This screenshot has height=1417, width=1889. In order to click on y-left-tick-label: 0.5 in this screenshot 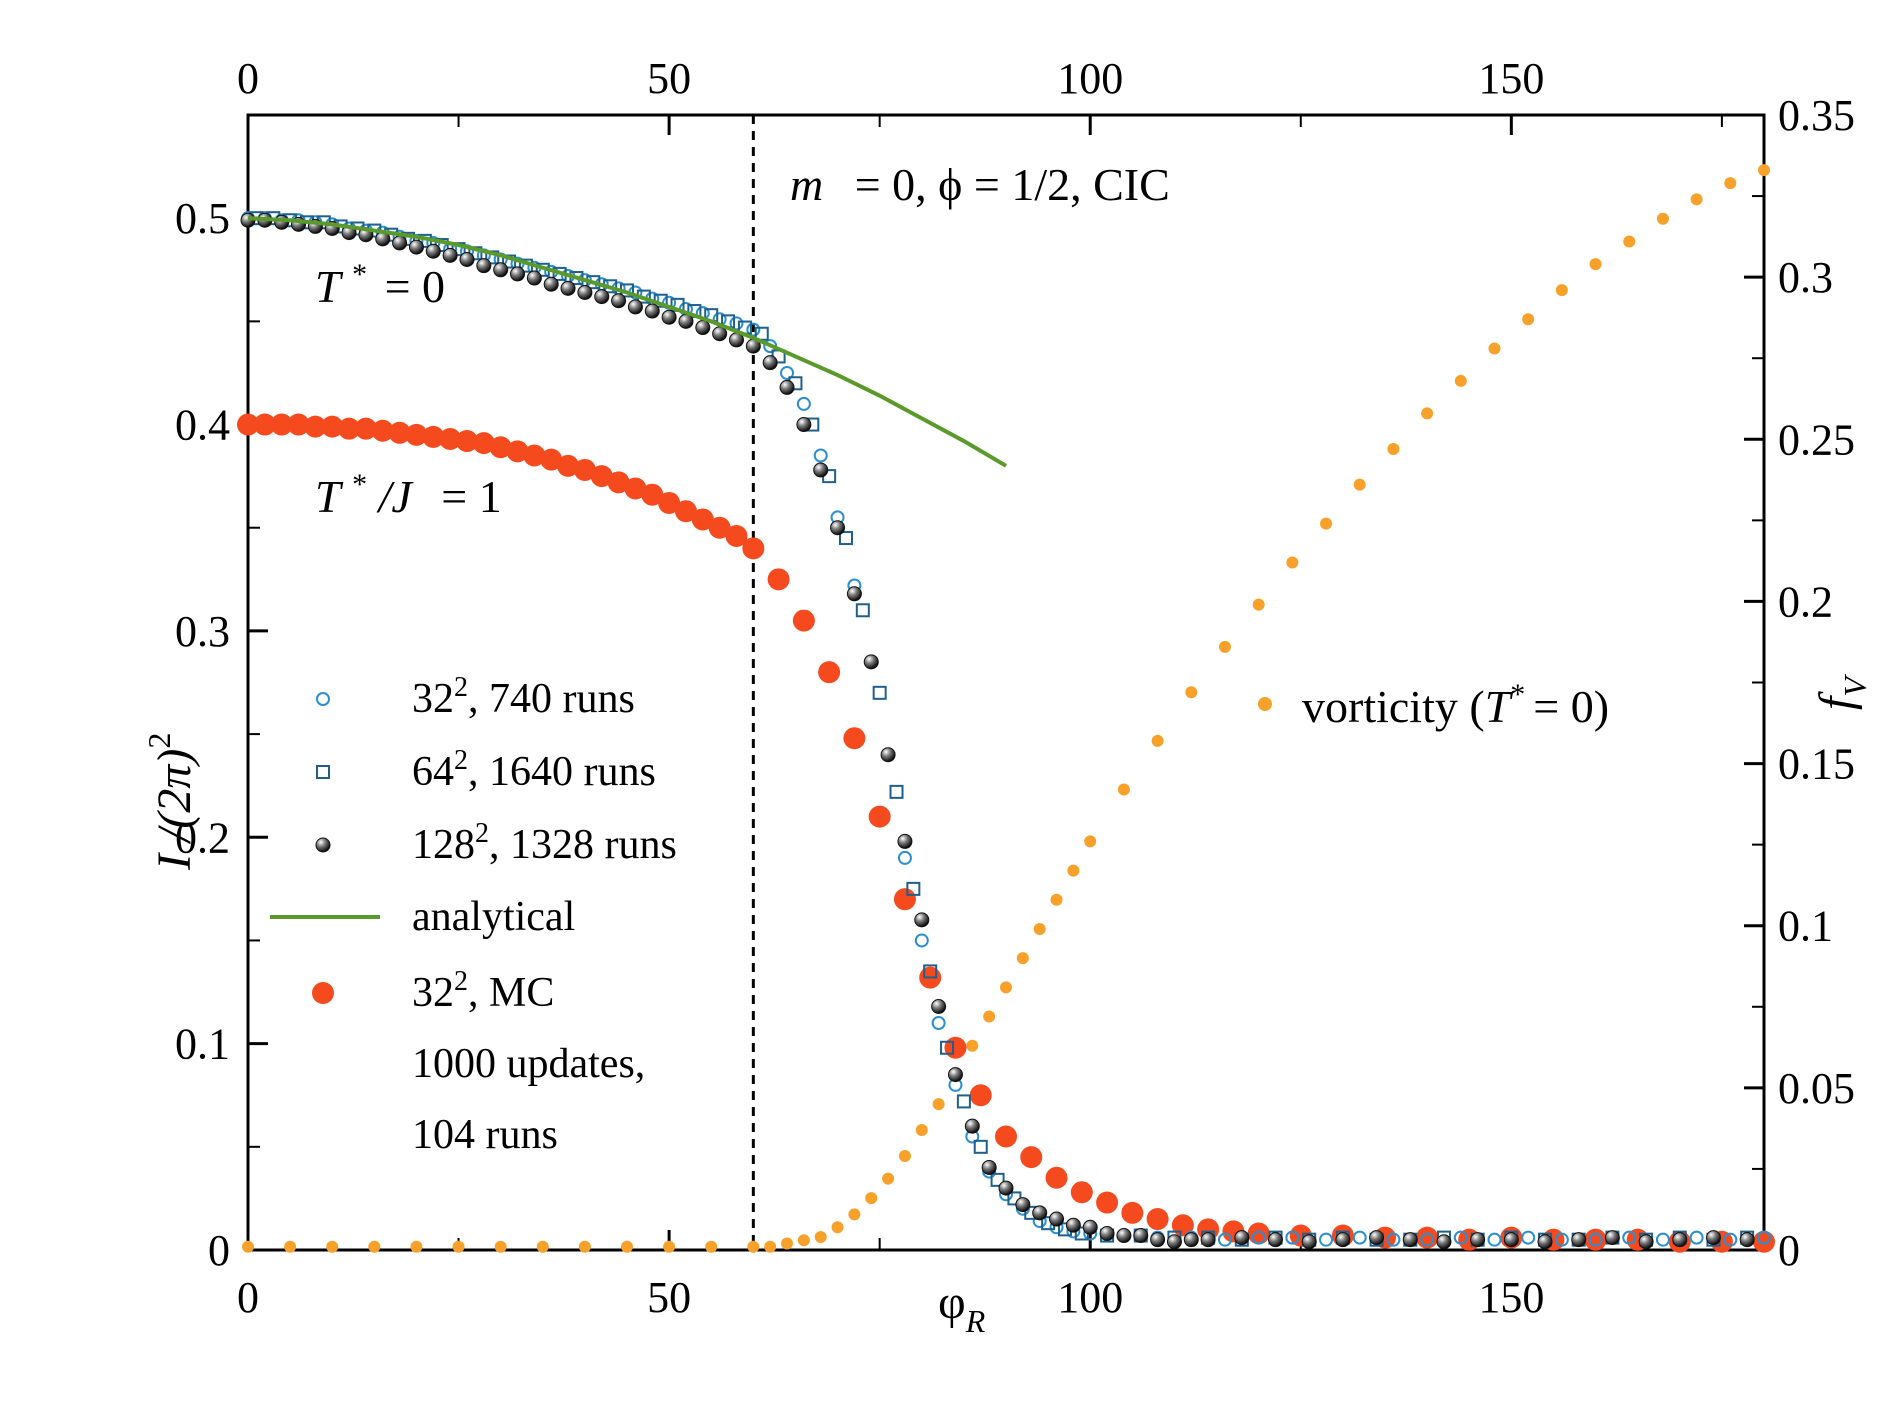, I will do `click(202, 218)`.